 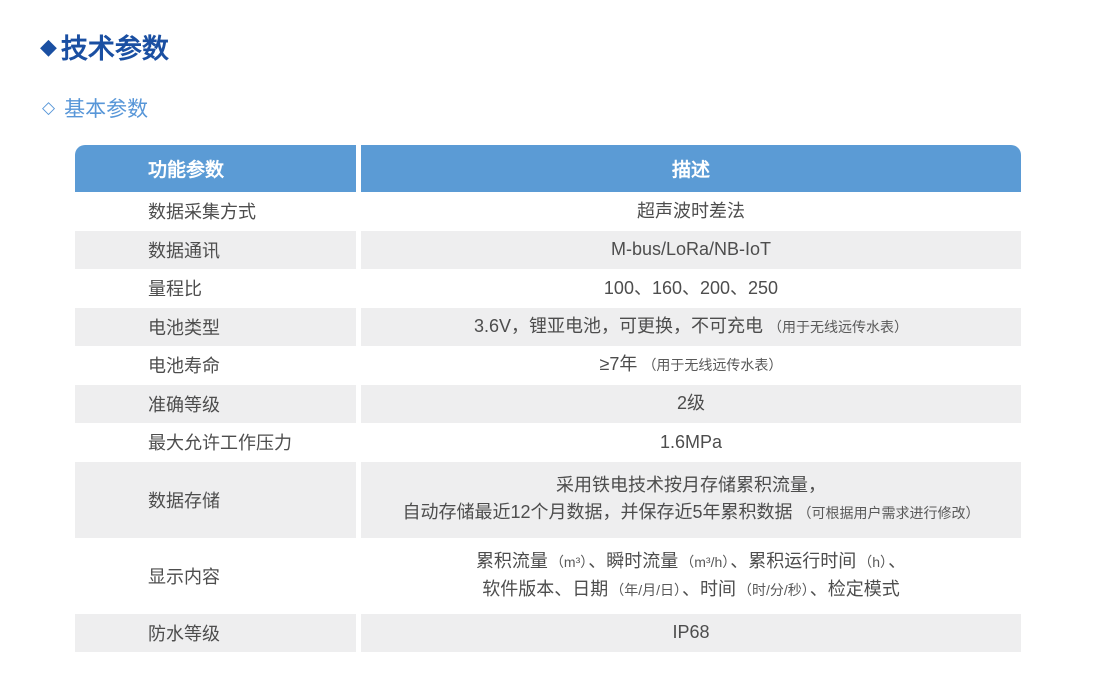 I want to click on table-row-waterproof-rating: 防水等级 IP68, so click(x=548, y=632).